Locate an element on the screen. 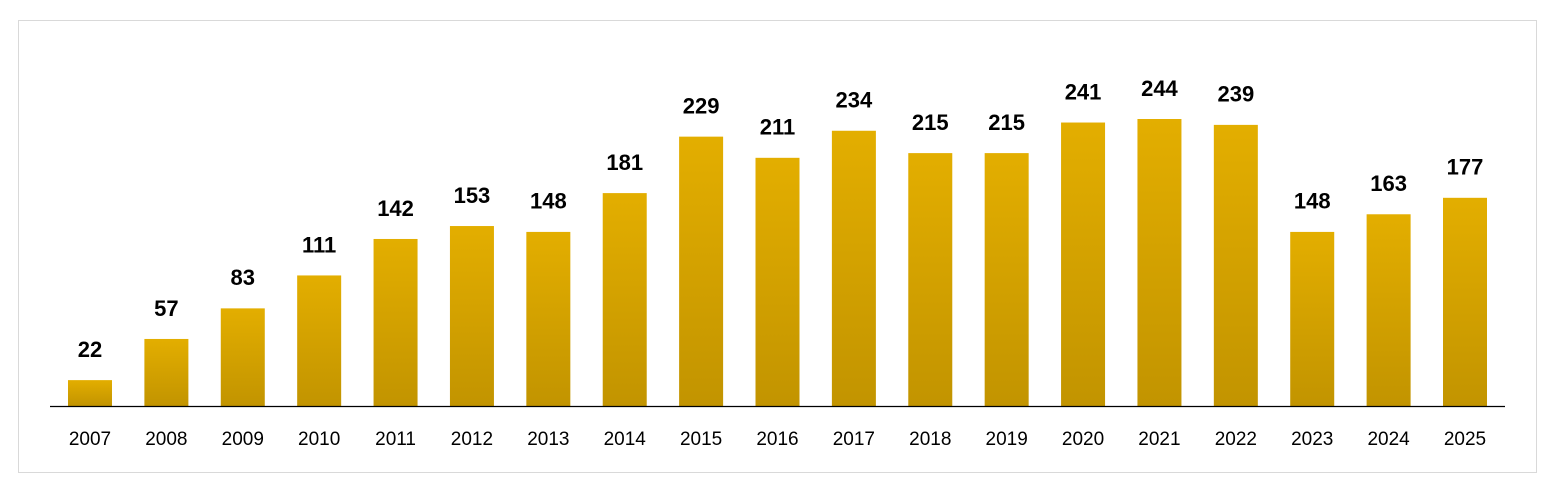 This screenshot has width=1557, height=496. x-tick-label: 2013 is located at coordinates (548, 439).